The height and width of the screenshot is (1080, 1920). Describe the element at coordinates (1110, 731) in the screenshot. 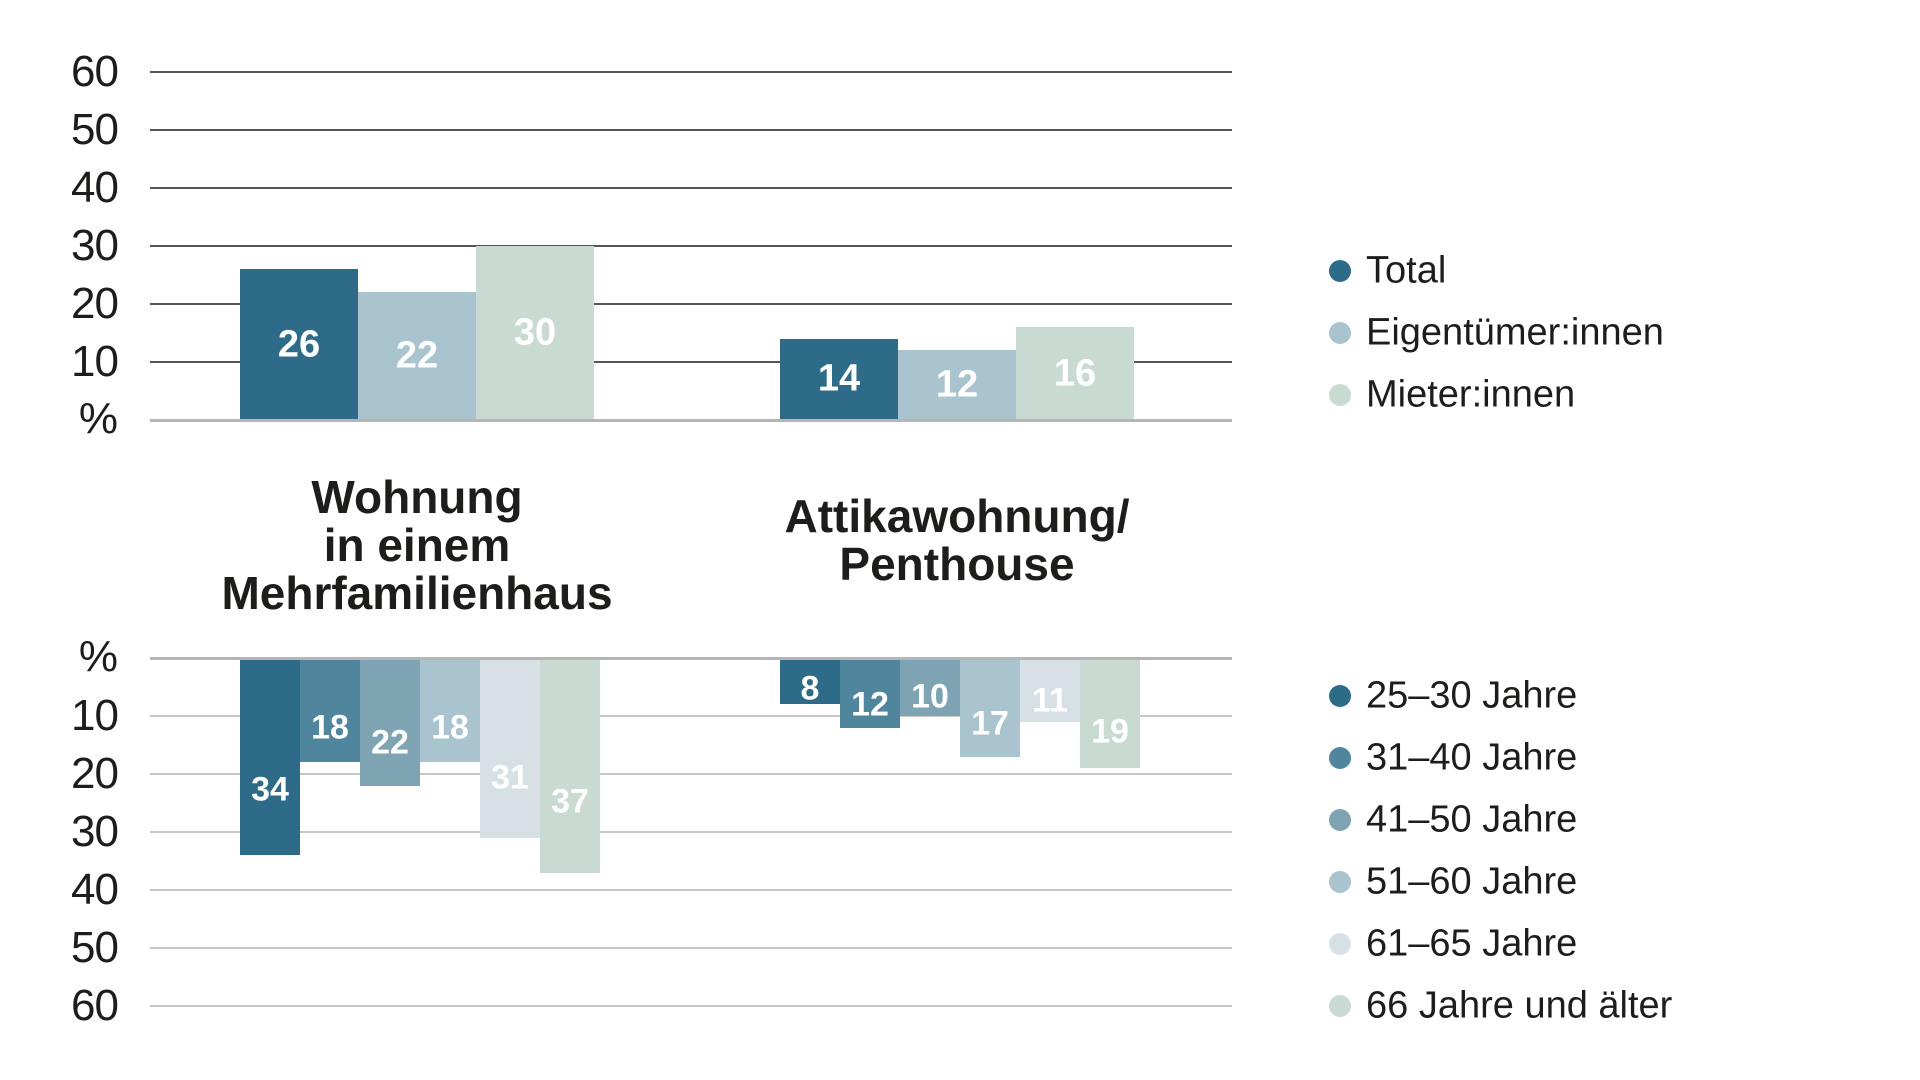

I see `bar-value-label: 19` at that location.